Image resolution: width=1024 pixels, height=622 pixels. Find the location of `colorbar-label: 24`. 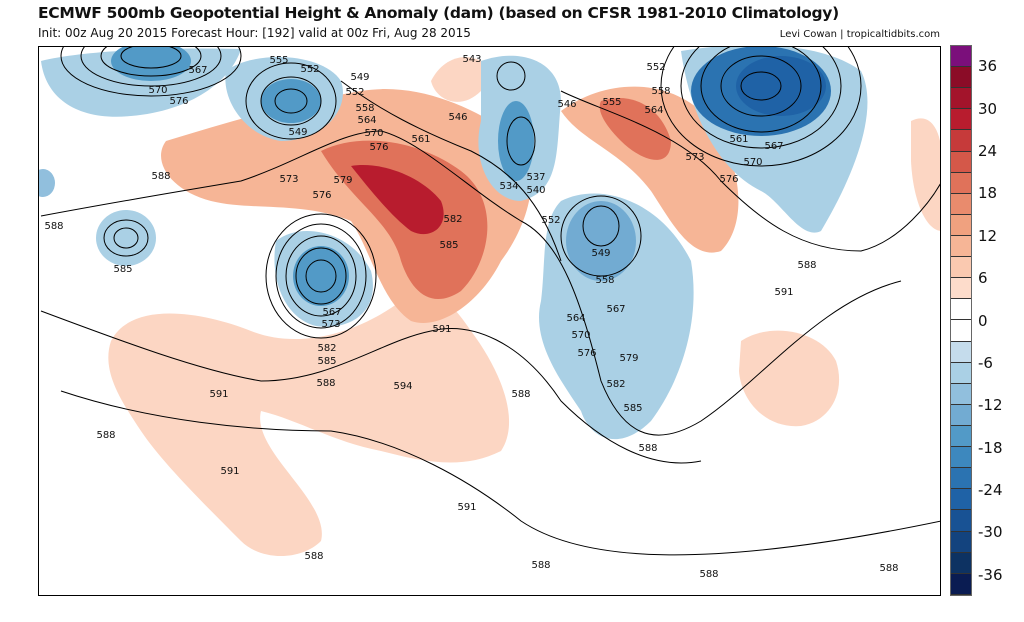

colorbar-label: 24 is located at coordinates (988, 150).